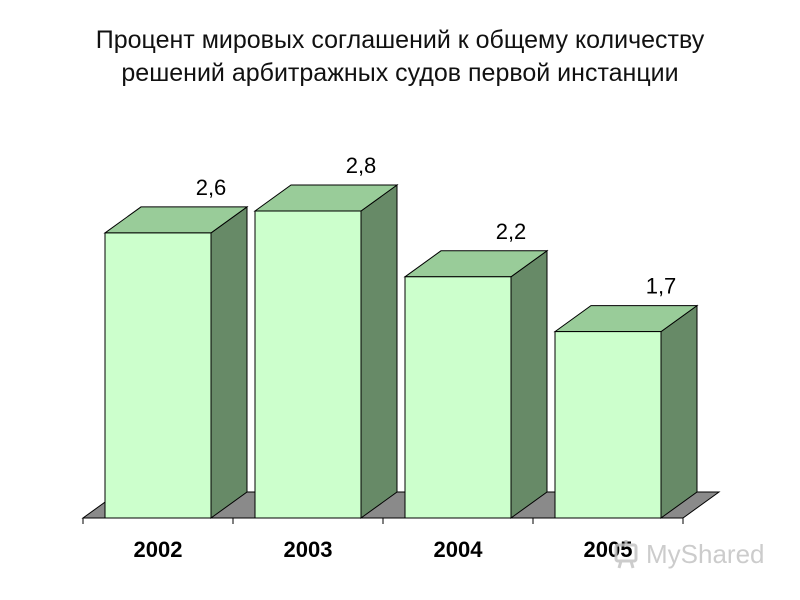 The height and width of the screenshot is (600, 800). Describe the element at coordinates (459, 549) in the screenshot. I see `x-tick-label-2004: 2004` at that location.